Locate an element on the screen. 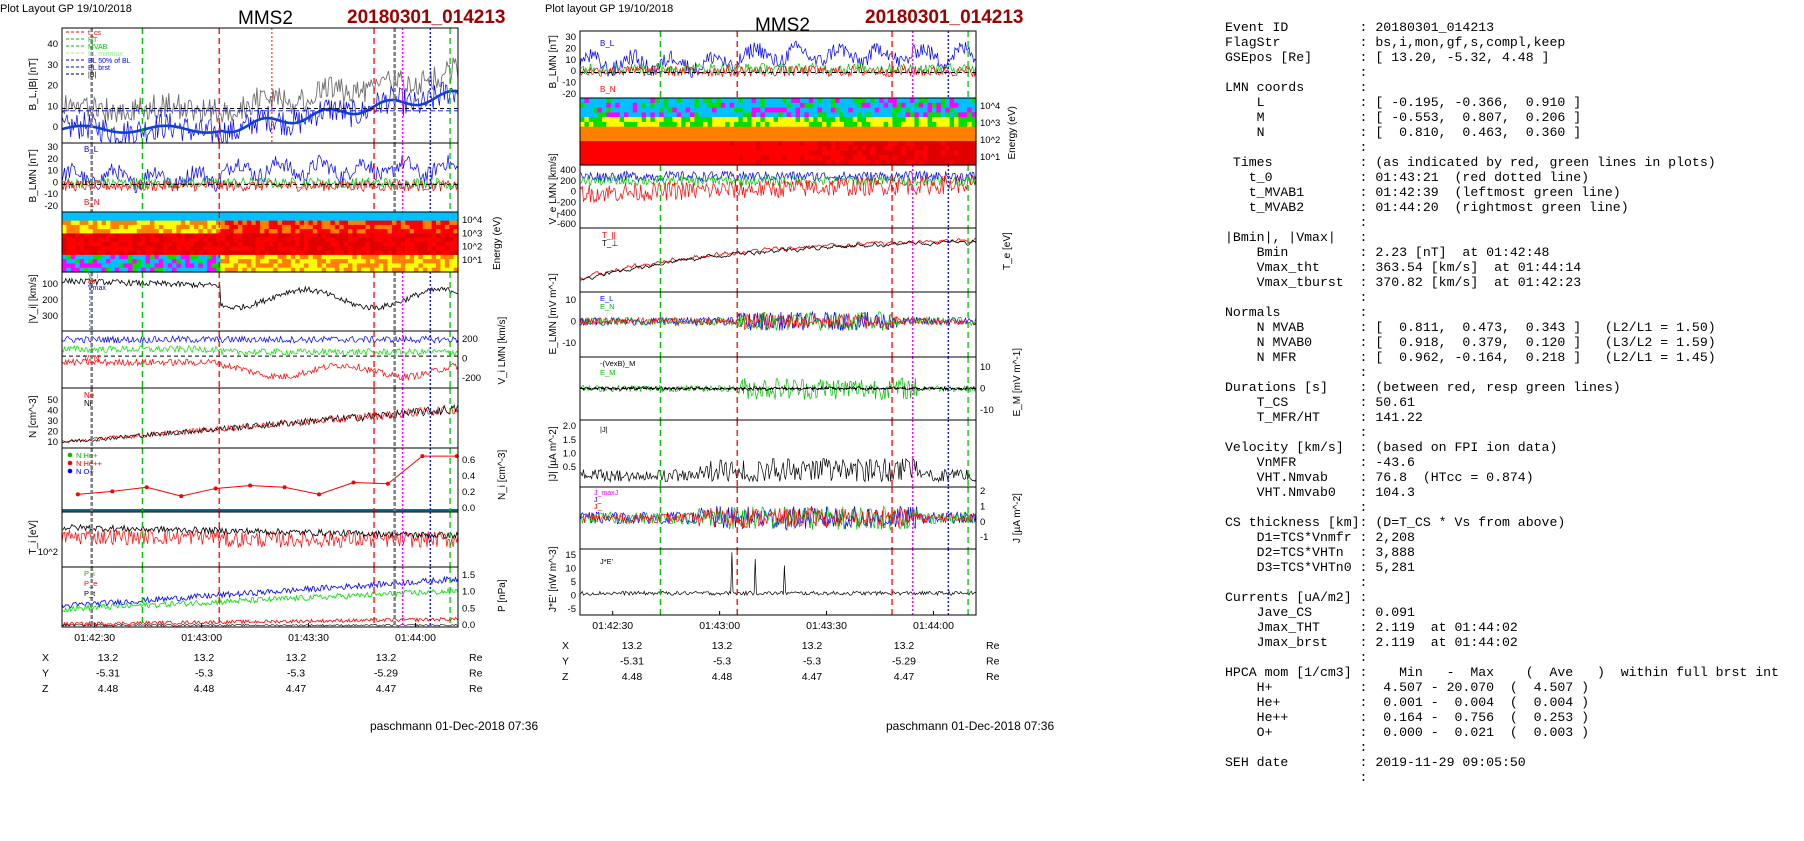 The width and height of the screenshot is (1804, 841). y-tick-label: 30 is located at coordinates (52, 147).